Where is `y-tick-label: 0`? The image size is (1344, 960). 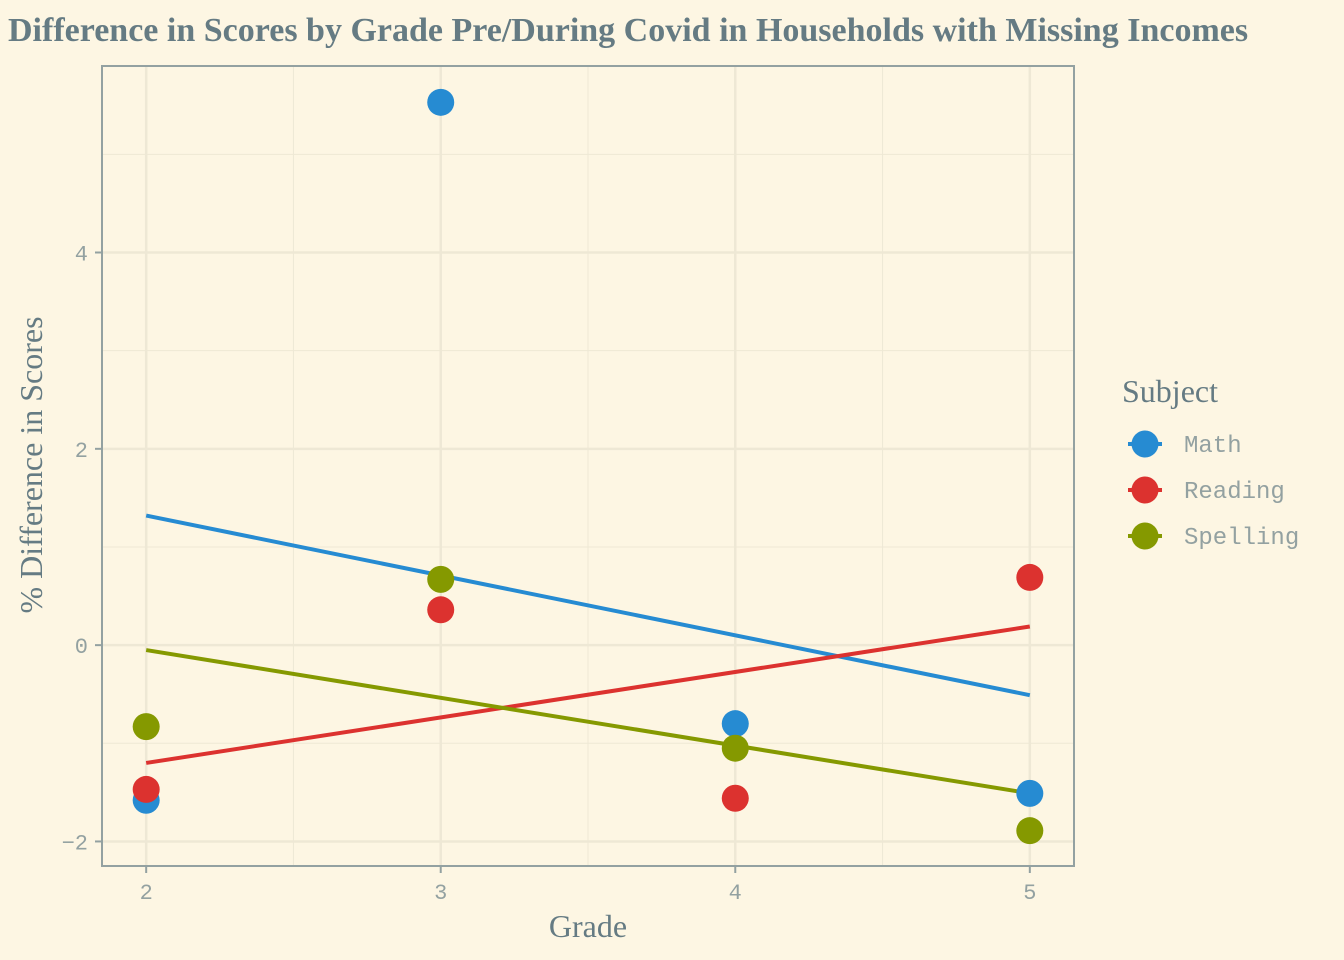
y-tick-label: 0 is located at coordinates (81, 647).